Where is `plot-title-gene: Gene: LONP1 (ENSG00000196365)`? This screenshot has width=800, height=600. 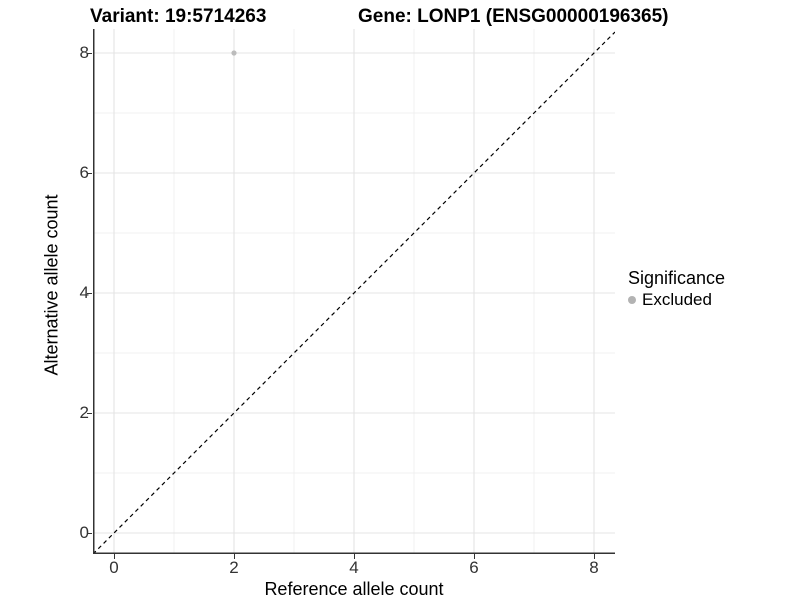 plot-title-gene: Gene: LONP1 (ENSG00000196365) is located at coordinates (513, 16).